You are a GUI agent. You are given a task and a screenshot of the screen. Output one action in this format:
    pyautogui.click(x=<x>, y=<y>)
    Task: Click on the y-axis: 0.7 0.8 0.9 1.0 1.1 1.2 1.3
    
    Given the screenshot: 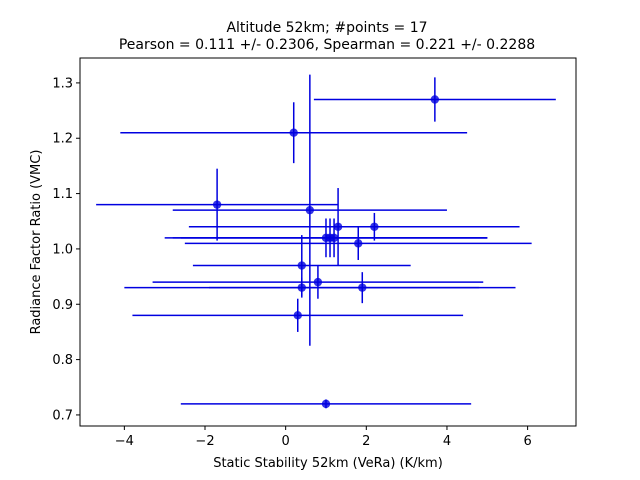 What is the action you would take?
    pyautogui.click(x=66, y=249)
    